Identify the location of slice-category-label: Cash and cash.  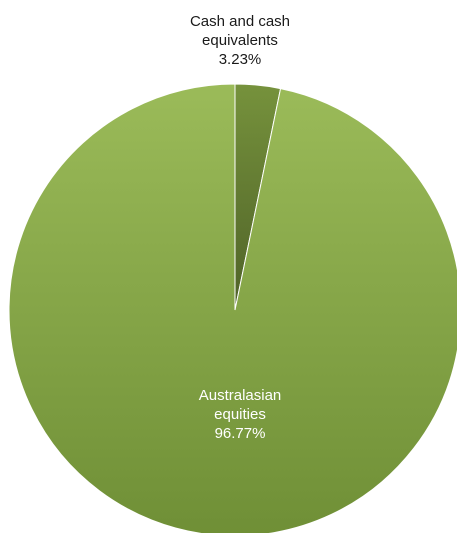
(240, 21).